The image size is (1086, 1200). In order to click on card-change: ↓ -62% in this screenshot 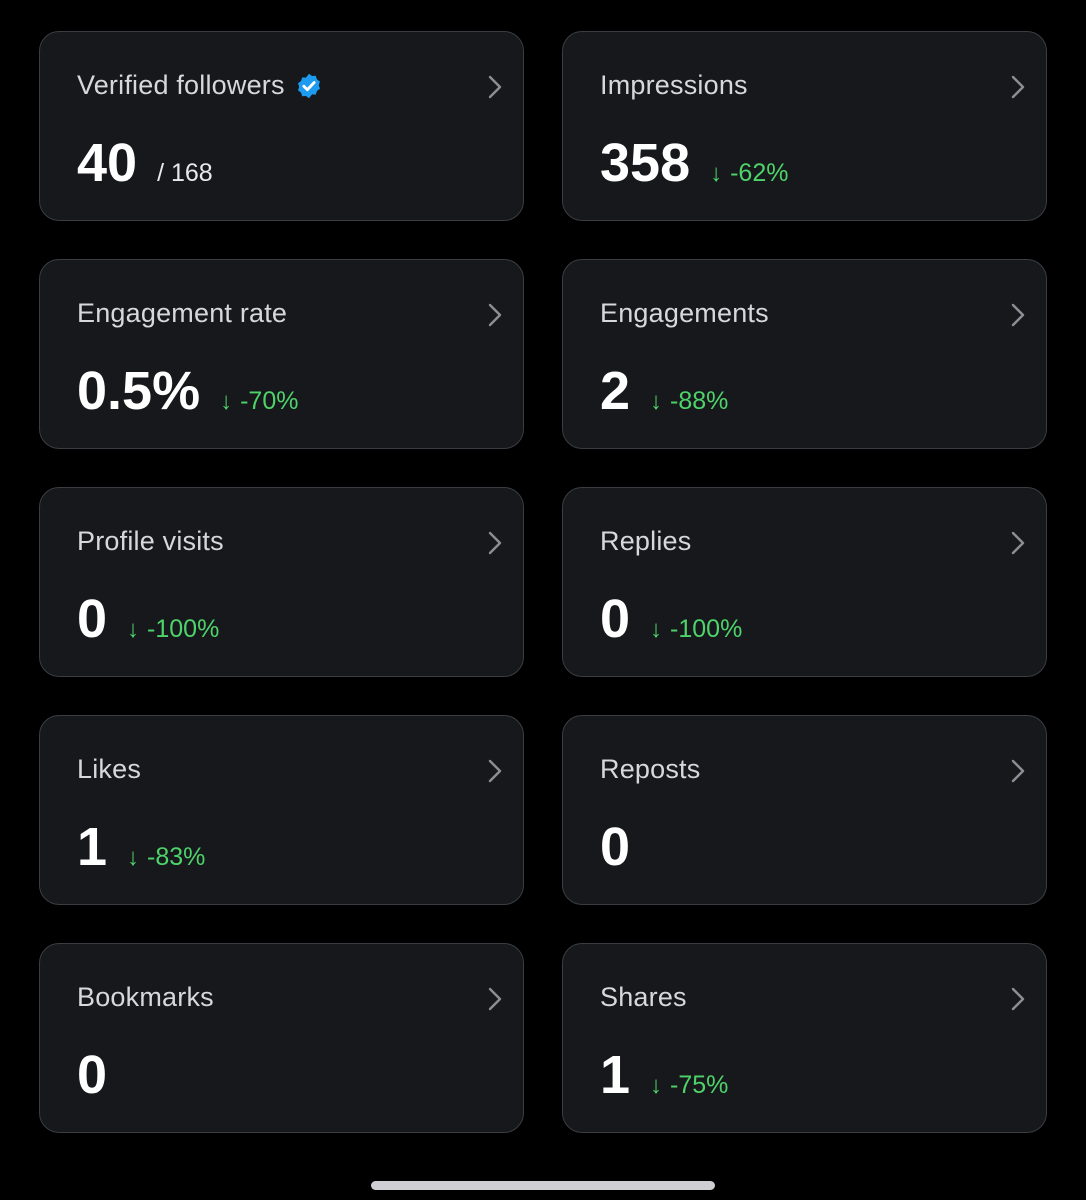, I will do `click(749, 173)`.